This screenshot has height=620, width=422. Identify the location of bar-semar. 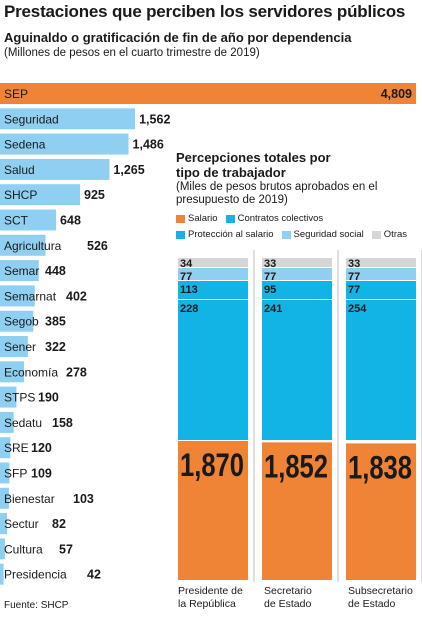
(19, 271).